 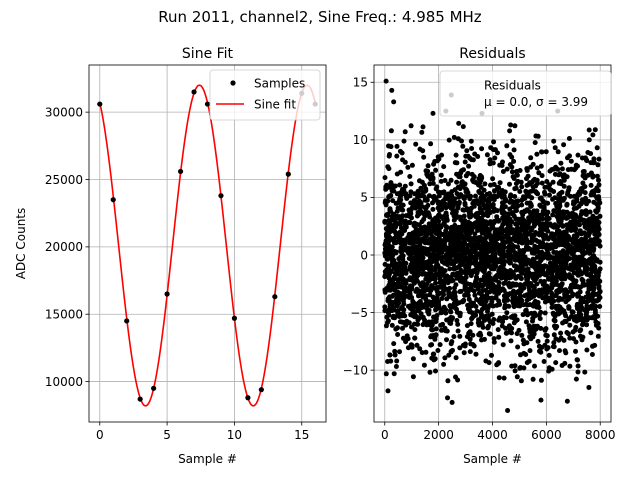 What do you see at coordinates (64, 112) in the screenshot?
I see `sine-fit-ytick-label: 30000` at bounding box center [64, 112].